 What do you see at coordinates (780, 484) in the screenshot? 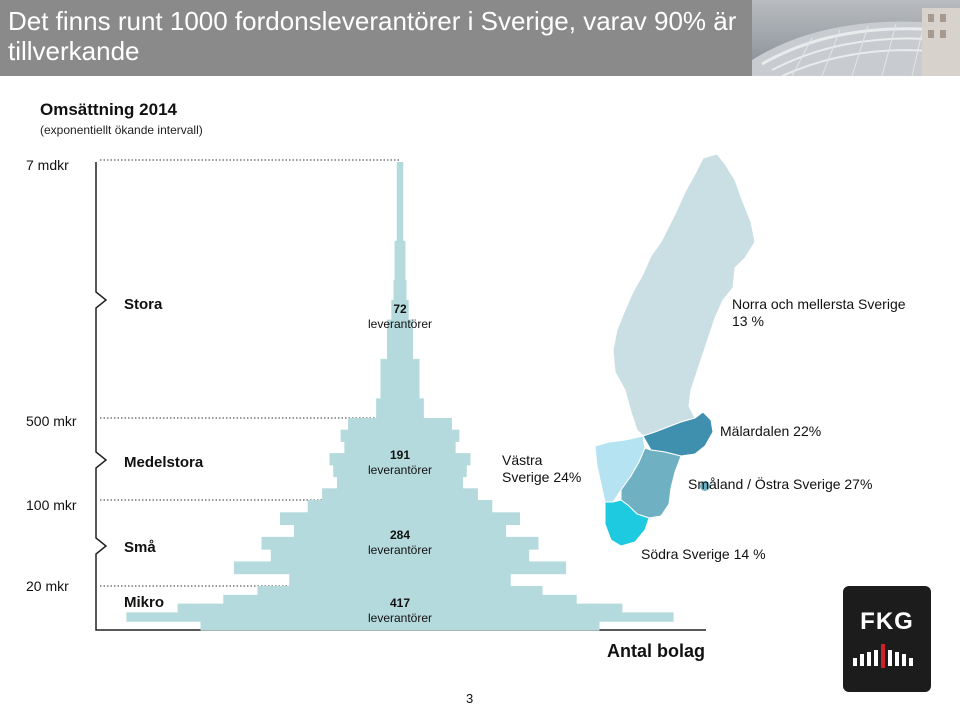
I see `region-label-smaland: Småland / Östra Sverige 27%` at bounding box center [780, 484].